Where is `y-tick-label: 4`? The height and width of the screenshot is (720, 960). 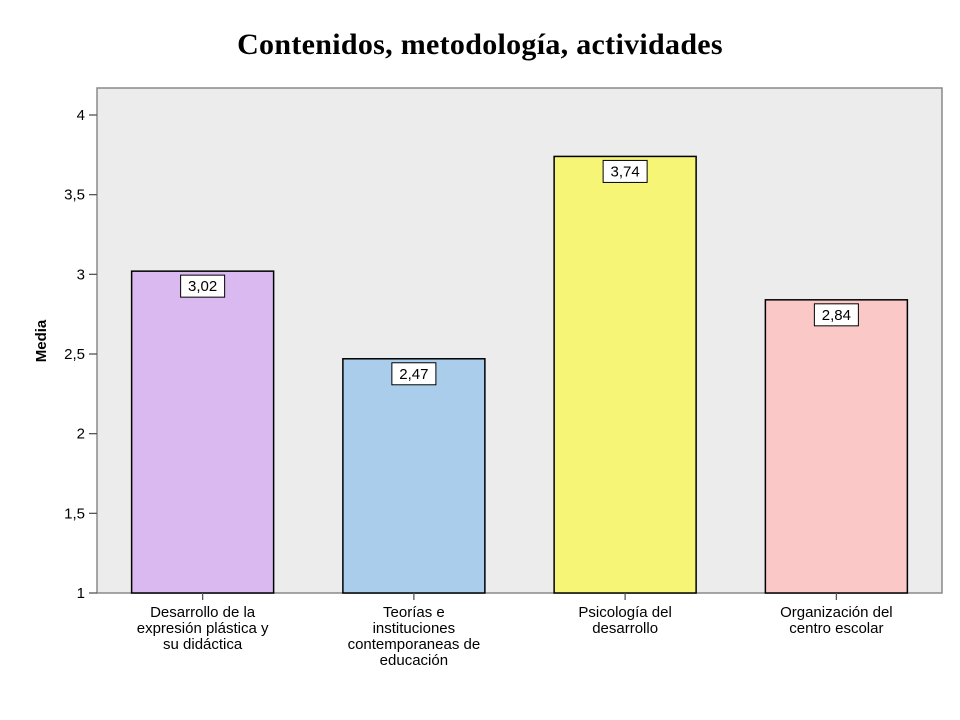
y-tick-label: 4 is located at coordinates (81, 115).